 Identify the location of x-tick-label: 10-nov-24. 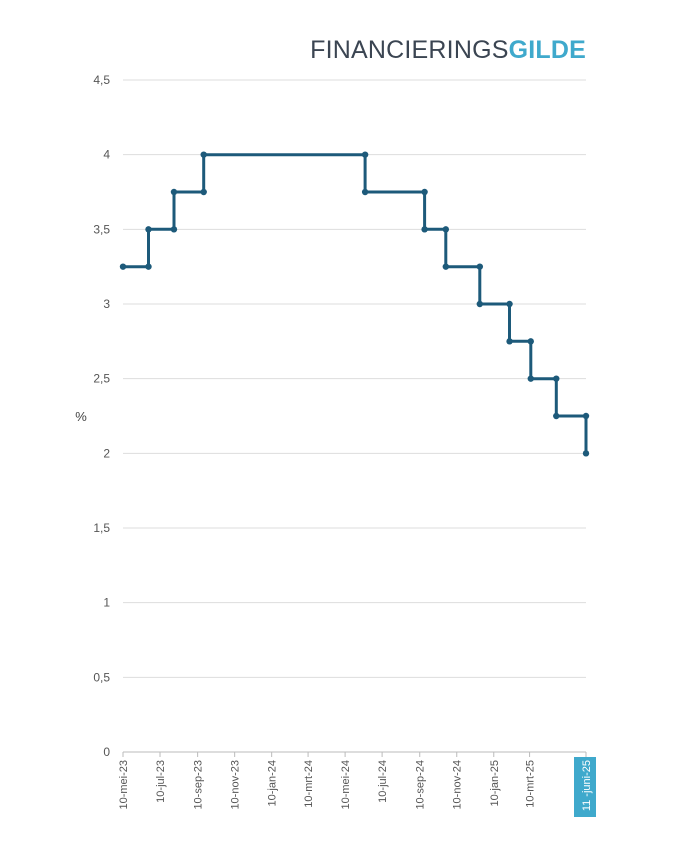
(458, 785).